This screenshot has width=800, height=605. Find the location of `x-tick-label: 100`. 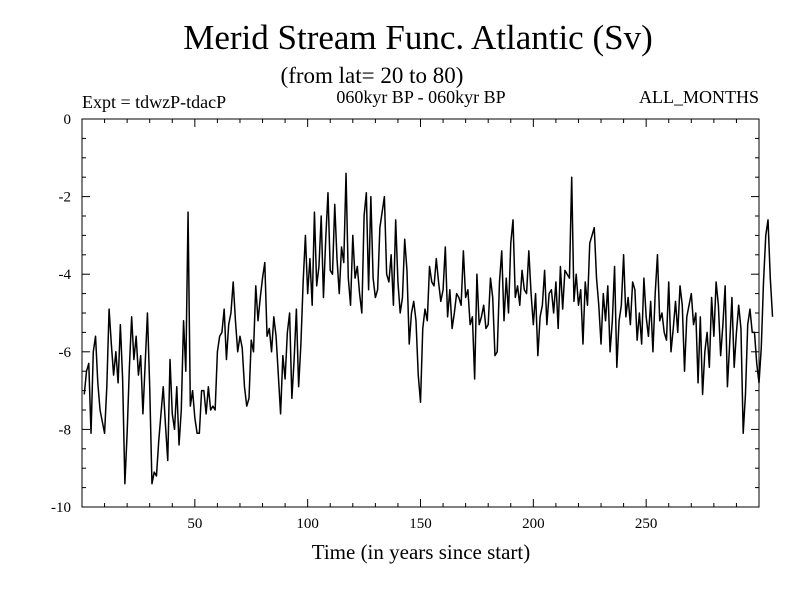

x-tick-label: 100 is located at coordinates (307, 524).